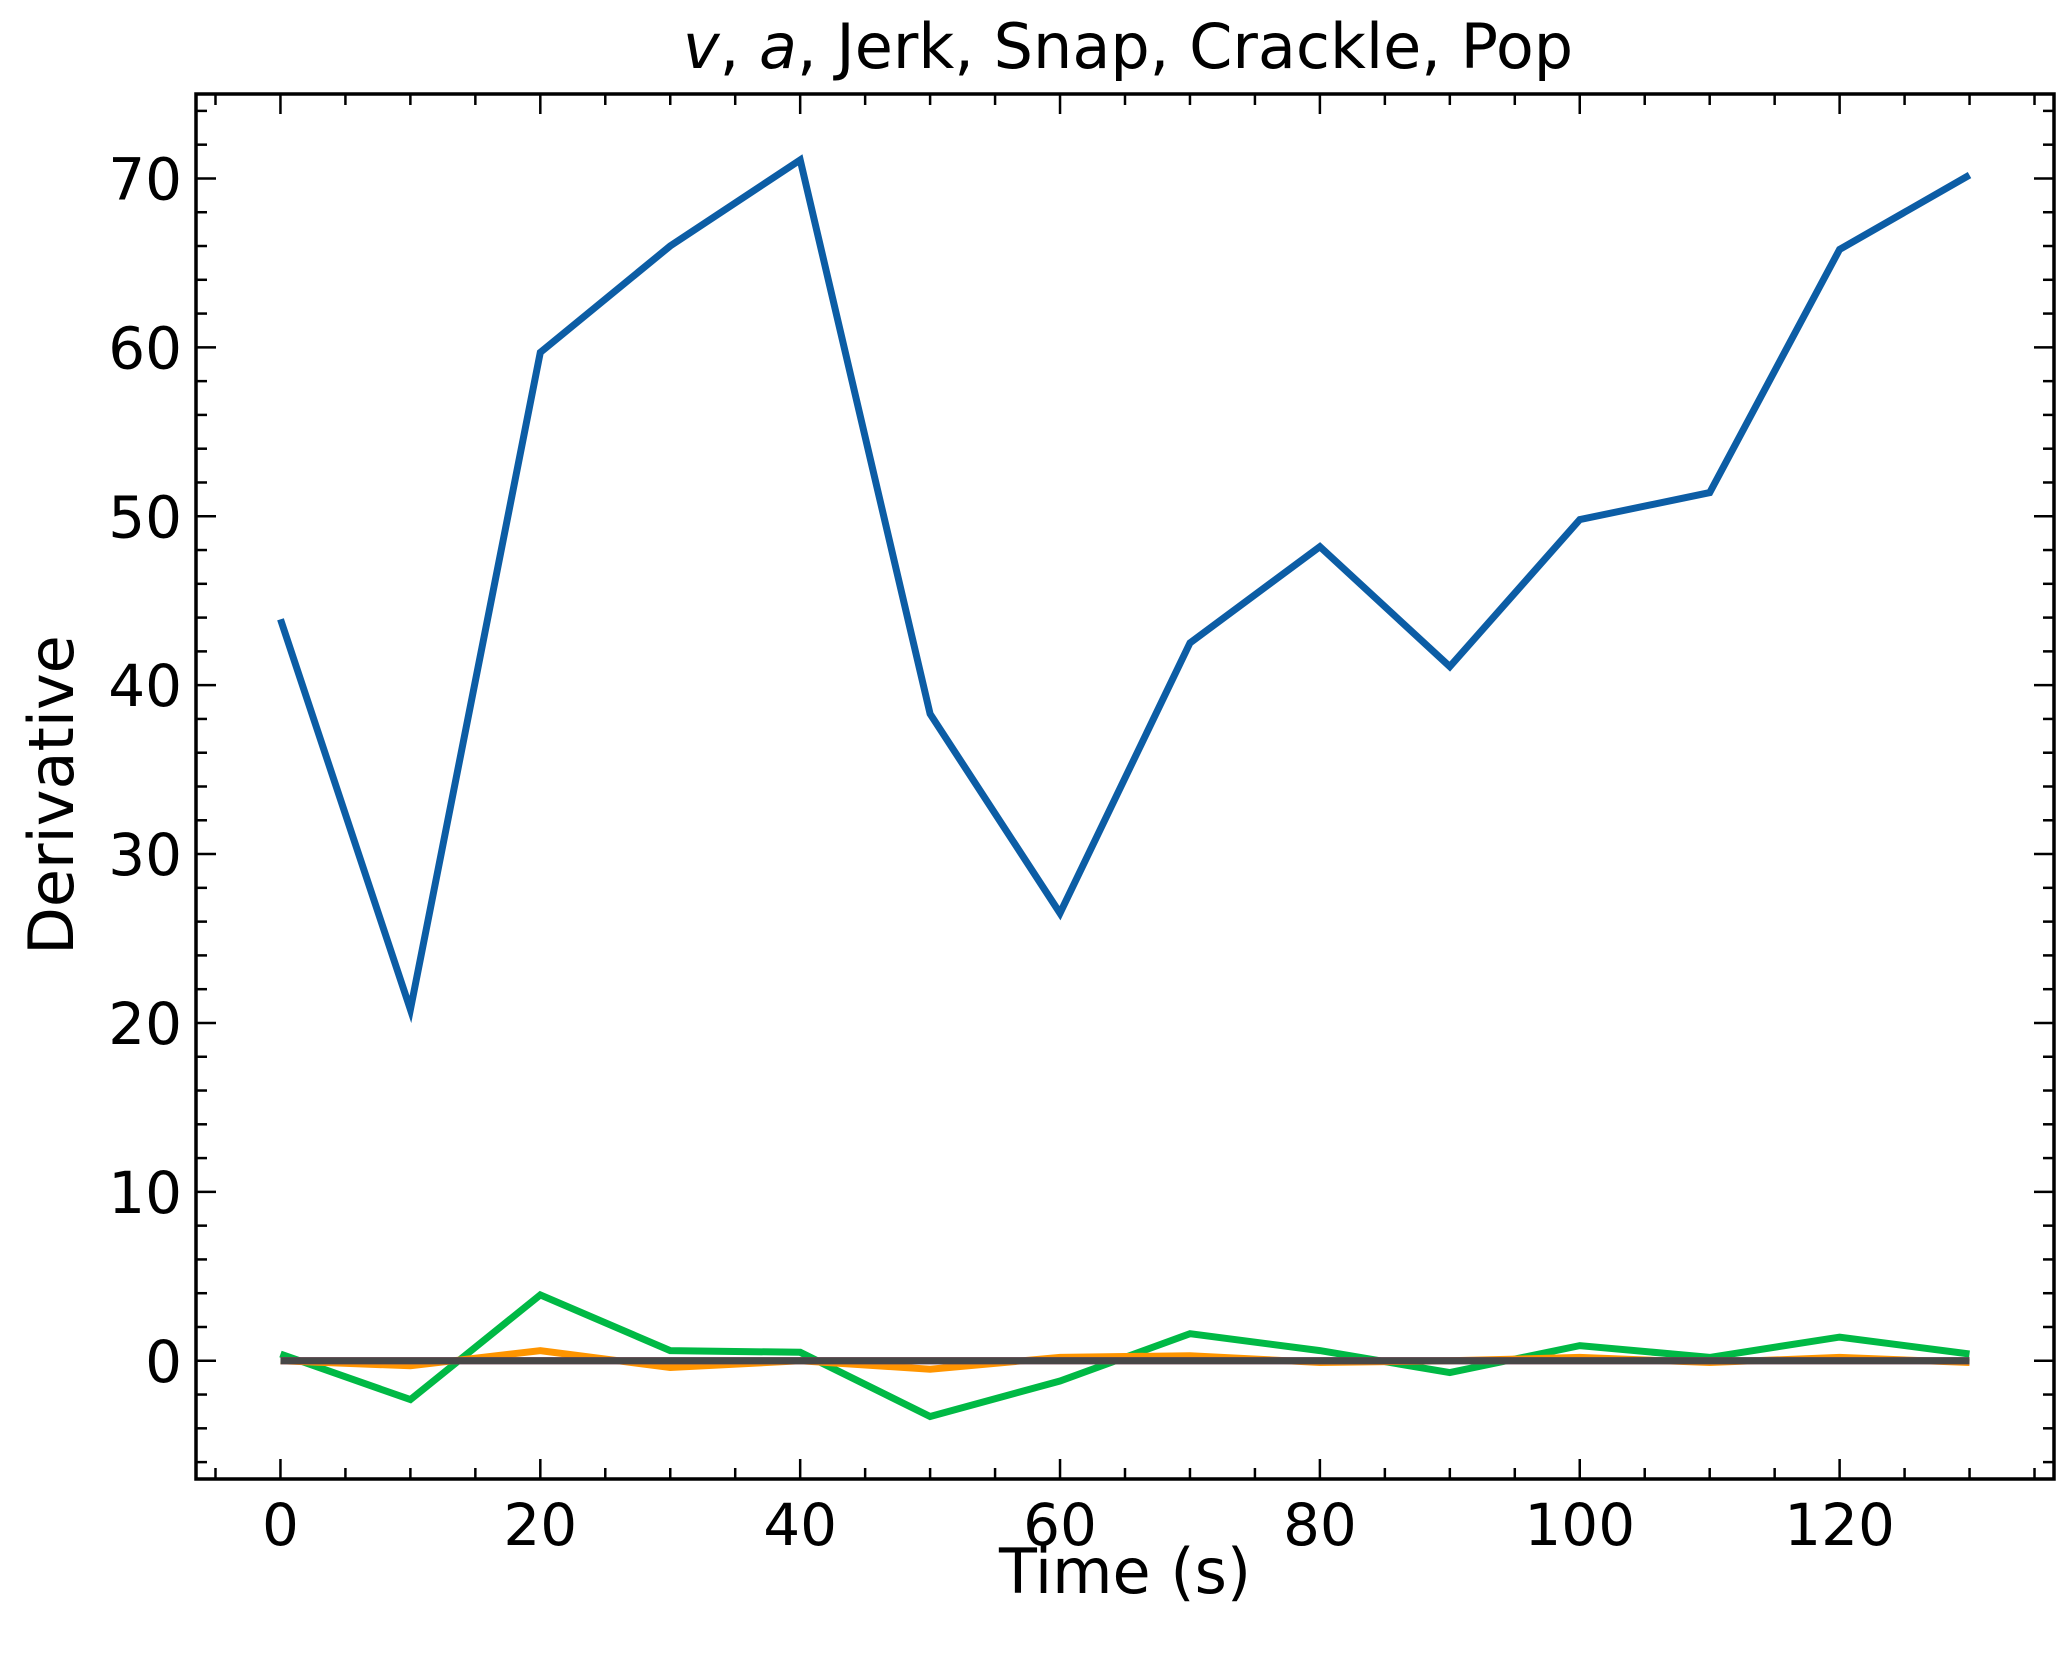 The image size is (2069, 1658). What do you see at coordinates (778, 46) in the screenshot?
I see `title-acceleration-symbol: a` at bounding box center [778, 46].